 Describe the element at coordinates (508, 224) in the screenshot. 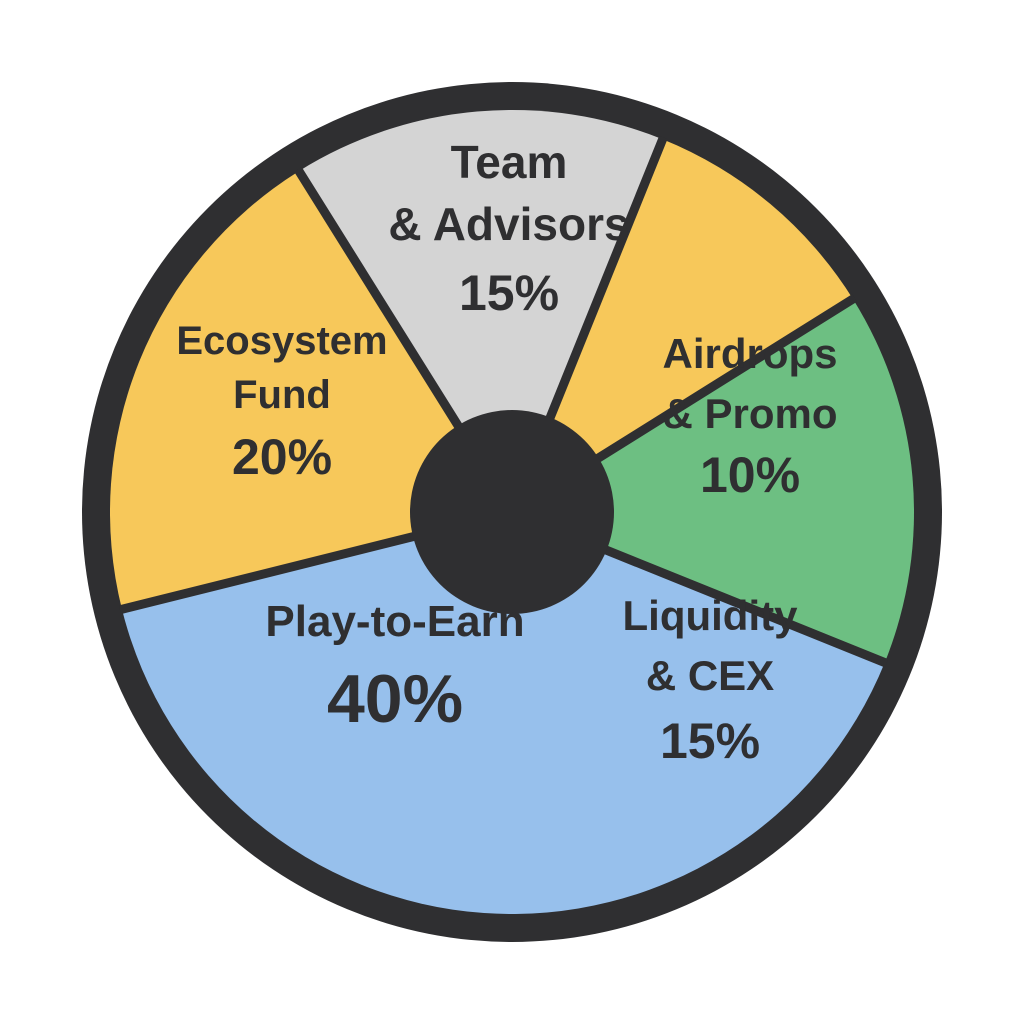

I see `slice-name-label: & Advisors` at that location.